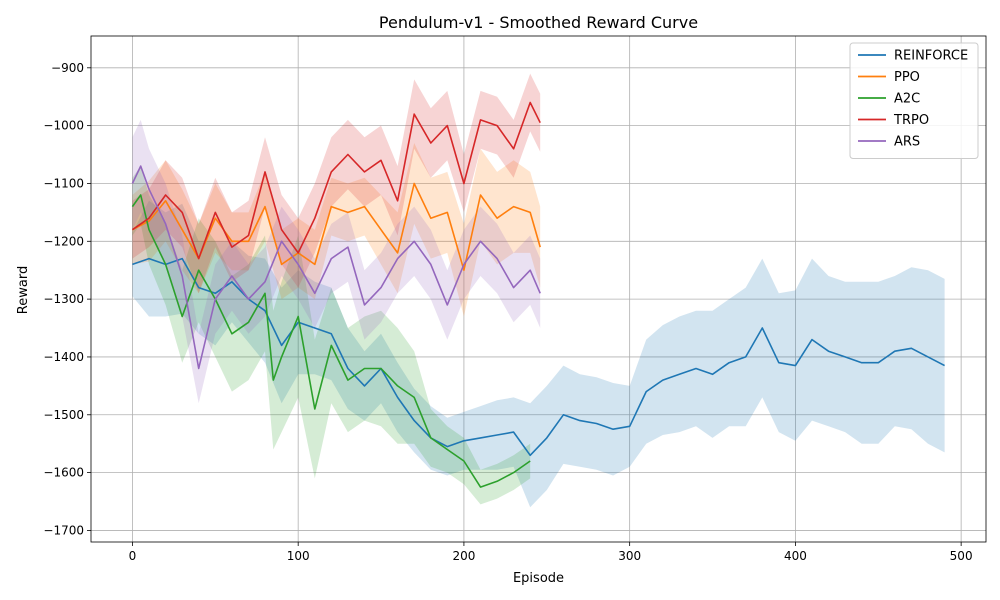  Describe the element at coordinates (63, 299) in the screenshot. I see `y-tick-label: −1300` at that location.